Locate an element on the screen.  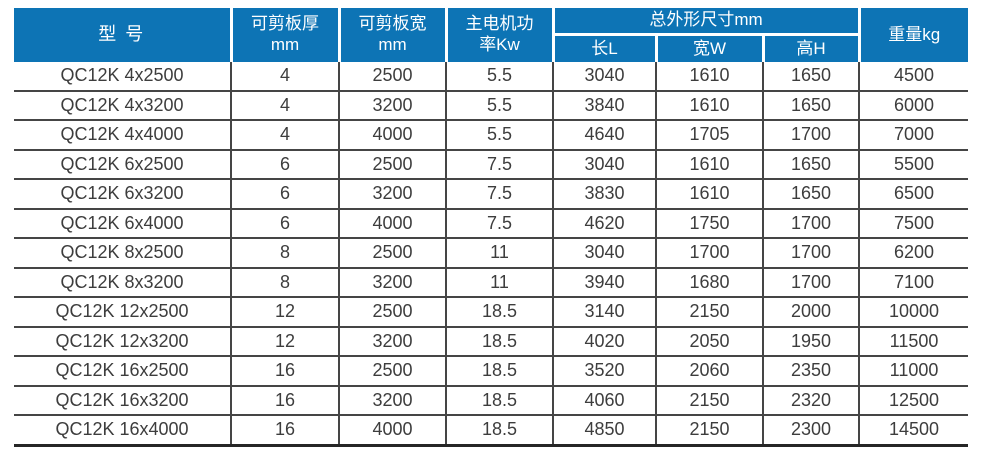
cell-length-l: 4640 is located at coordinates (604, 135).